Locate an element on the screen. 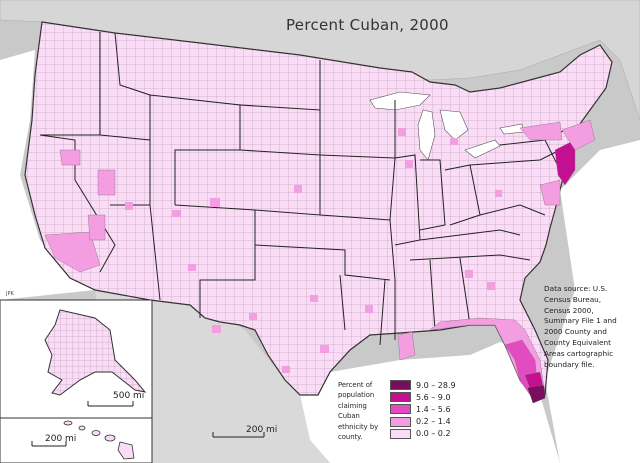 The image size is (640, 463). legend-row: 9.0 – 28.9 is located at coordinates (423, 385).